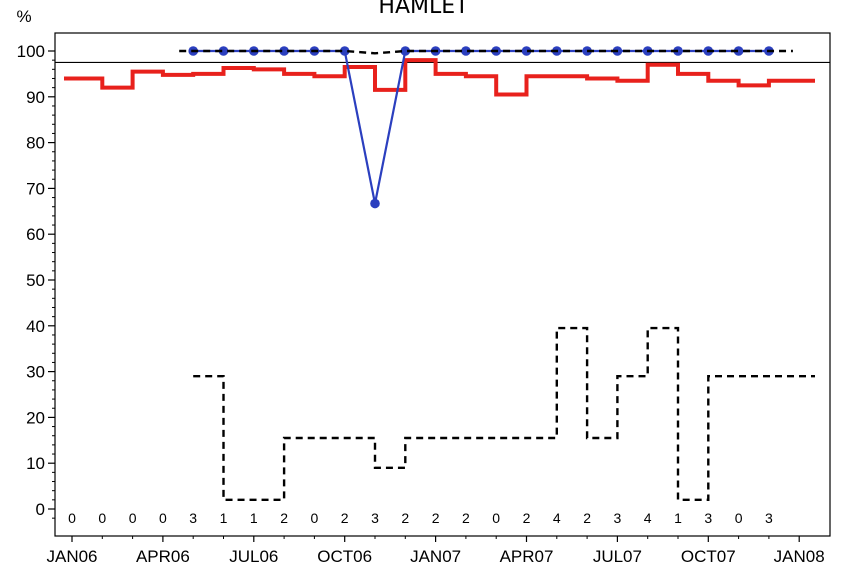 This screenshot has height=570, width=847. I want to click on x-tick-label: APR06, so click(163, 556).